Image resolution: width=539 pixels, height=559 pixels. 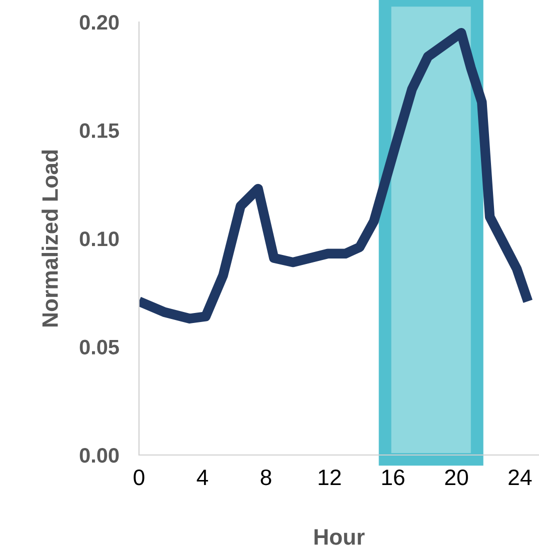 What do you see at coordinates (50, 238) in the screenshot?
I see `y-axis-title: Normalized Load` at bounding box center [50, 238].